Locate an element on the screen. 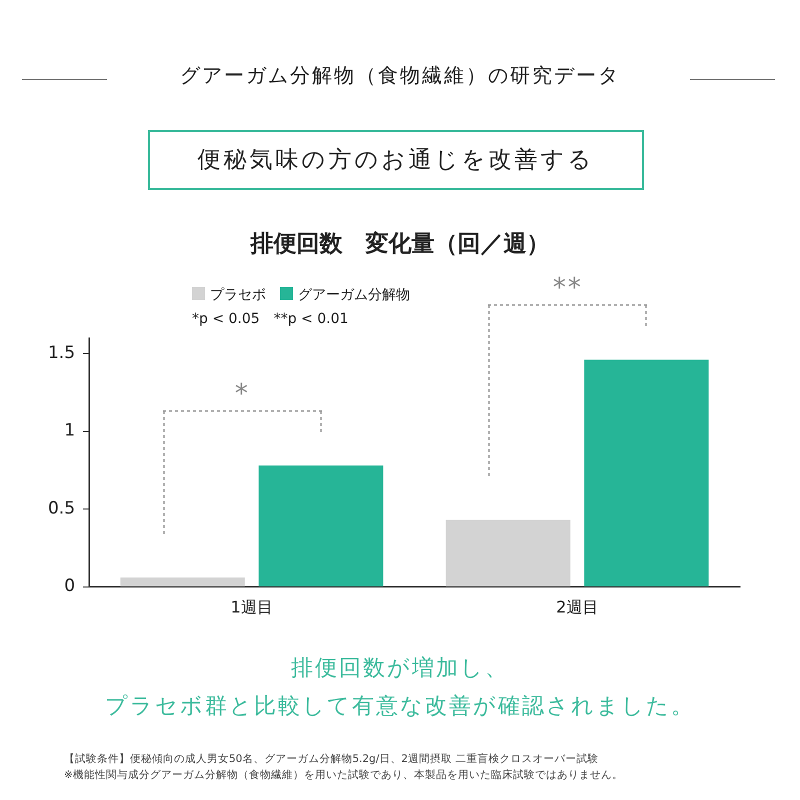 The width and height of the screenshot is (800, 800). x-tick-label: 2週目 is located at coordinates (577, 607).